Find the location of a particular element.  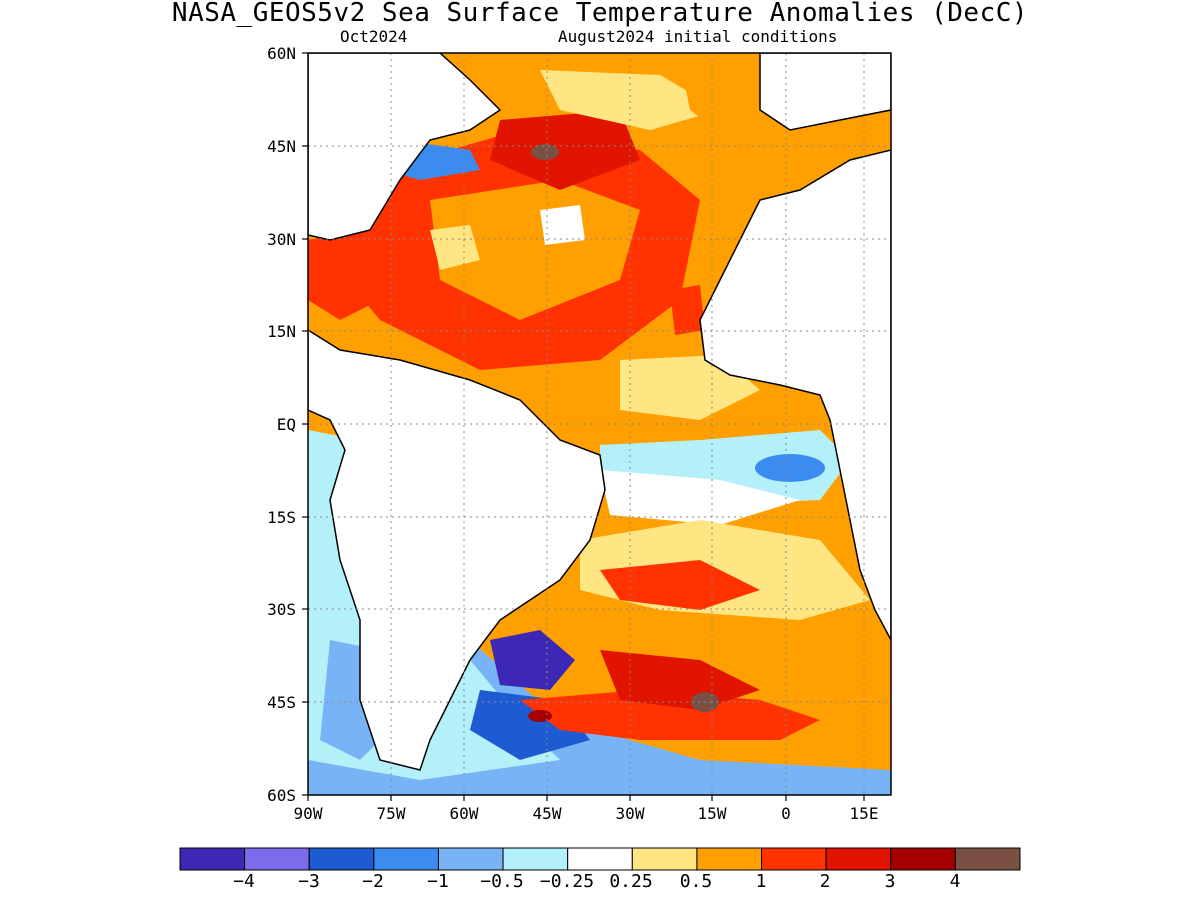

colorbar-label: −2 is located at coordinates (373, 881).